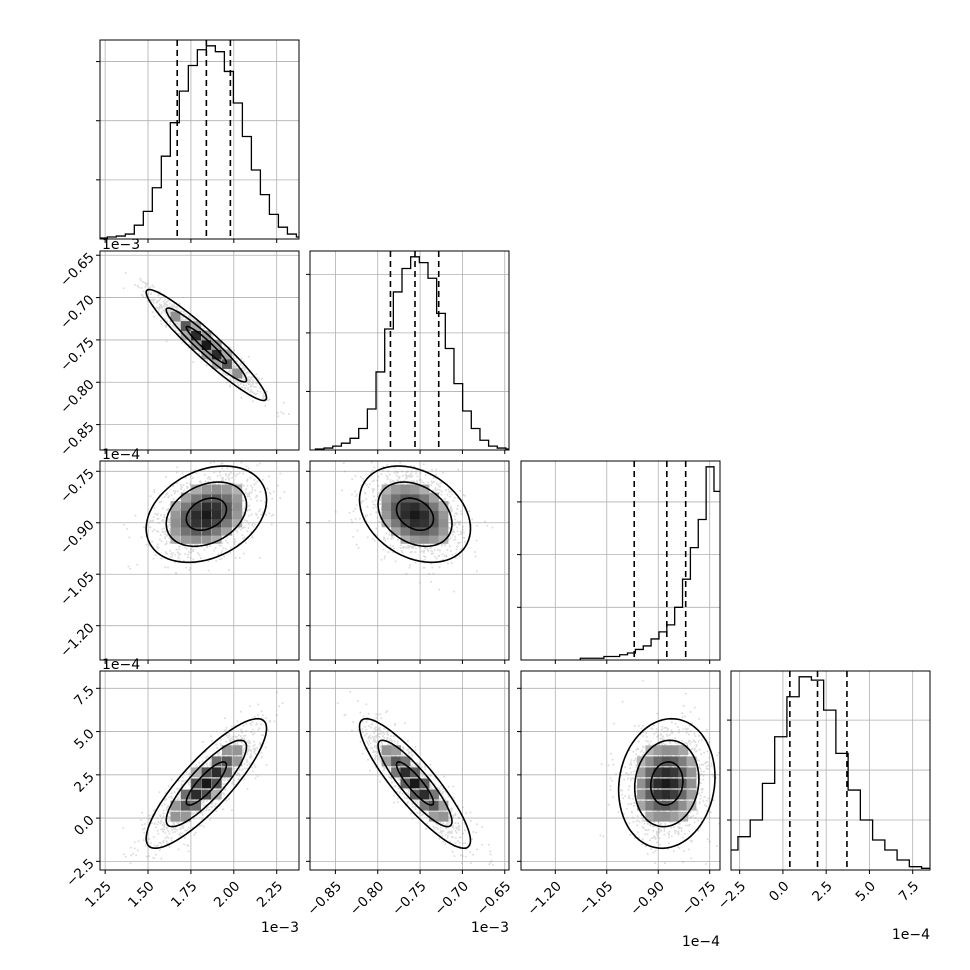 This screenshot has height=970, width=970. I want to click on x-tick-label: 1.25, so click(98, 894).